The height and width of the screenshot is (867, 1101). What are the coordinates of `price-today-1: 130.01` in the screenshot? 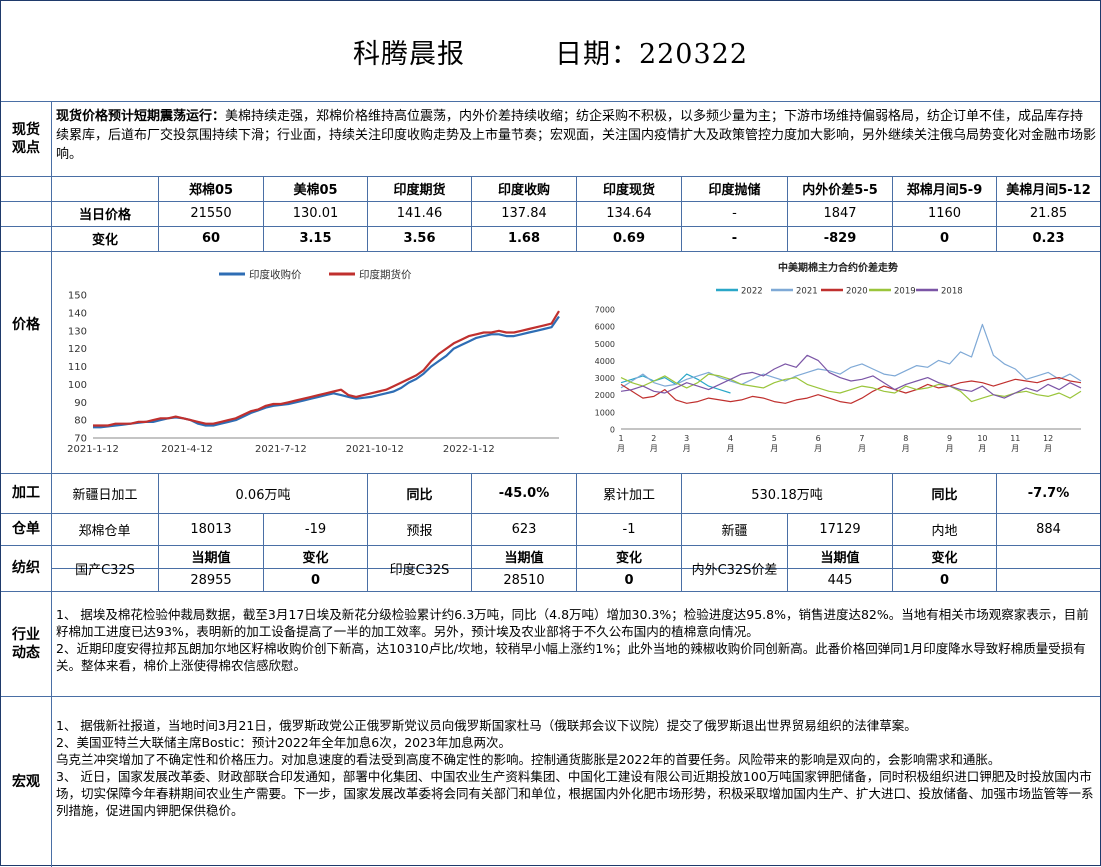 It's located at (315, 213).